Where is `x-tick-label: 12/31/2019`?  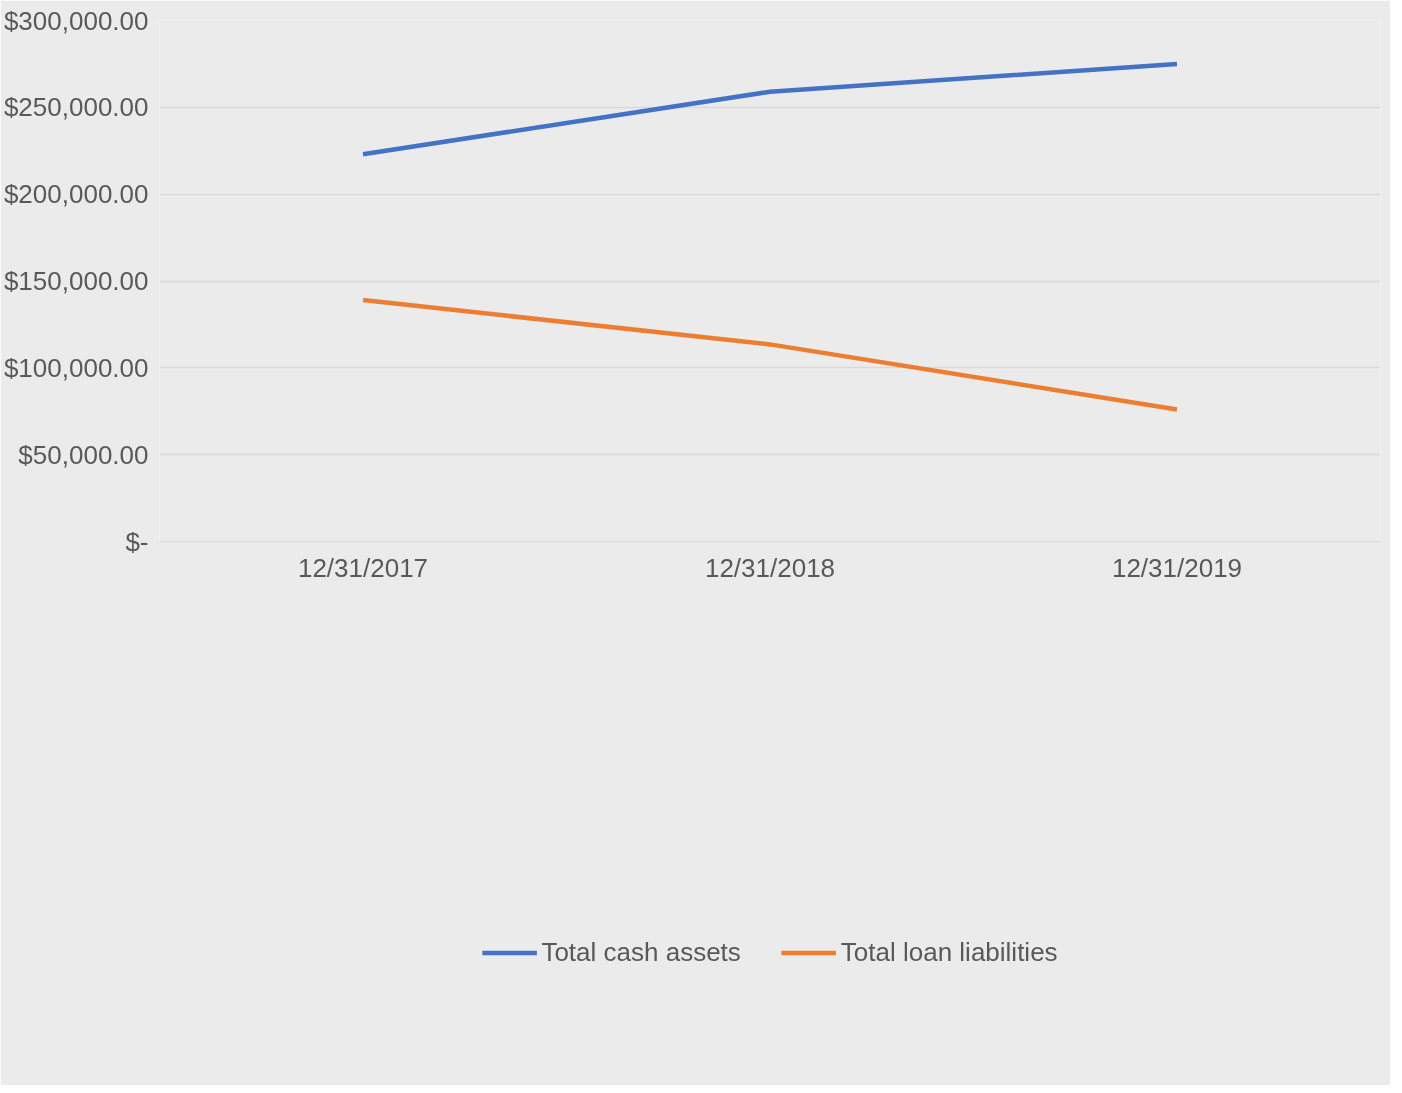
x-tick-label: 12/31/2019 is located at coordinates (1177, 567).